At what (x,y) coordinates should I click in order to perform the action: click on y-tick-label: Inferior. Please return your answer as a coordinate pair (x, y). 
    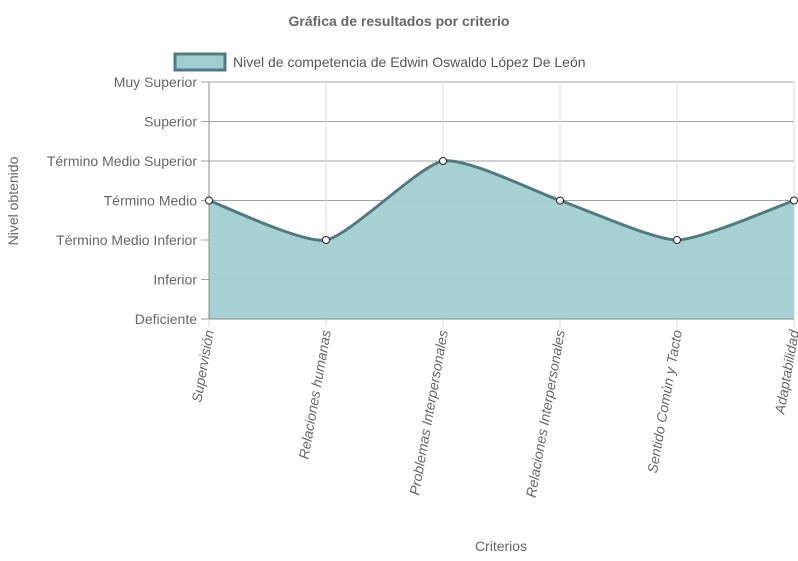
    Looking at the image, I should click on (175, 280).